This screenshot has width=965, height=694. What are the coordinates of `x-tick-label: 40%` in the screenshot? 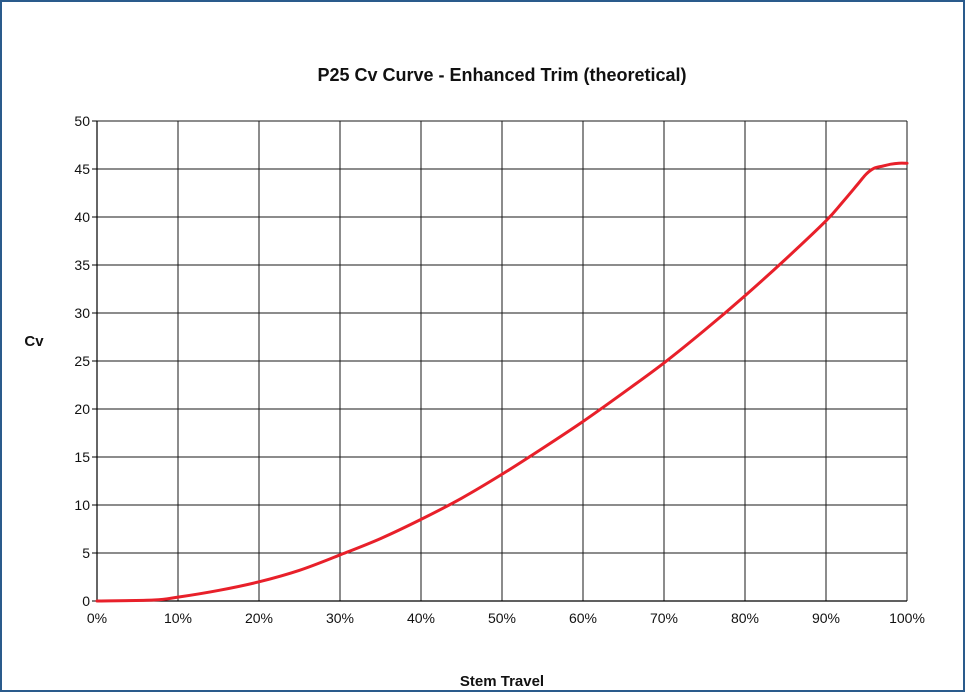 It's located at (421, 618).